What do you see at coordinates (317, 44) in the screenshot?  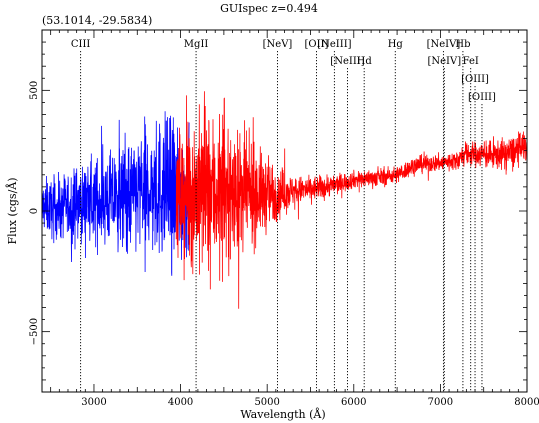 I see `line-marker-label: [OII]` at bounding box center [317, 44].